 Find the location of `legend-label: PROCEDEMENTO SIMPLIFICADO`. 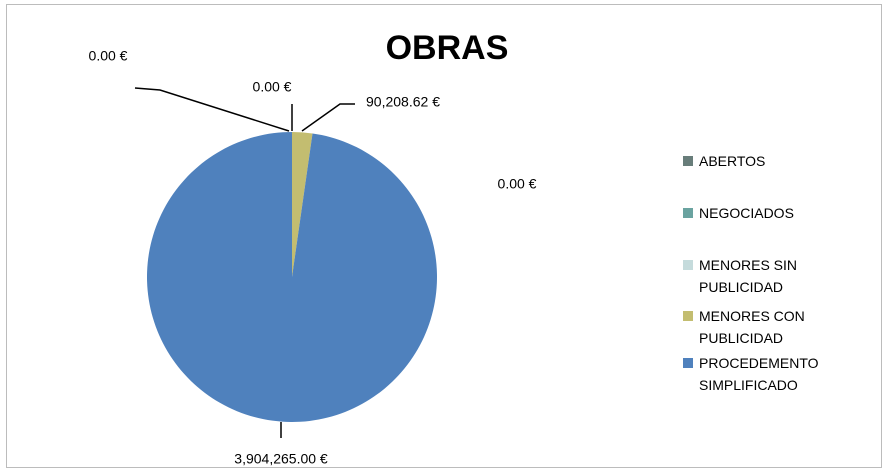

legend-label: PROCEDEMENTO SIMPLIFICADO is located at coordinates (759, 374).